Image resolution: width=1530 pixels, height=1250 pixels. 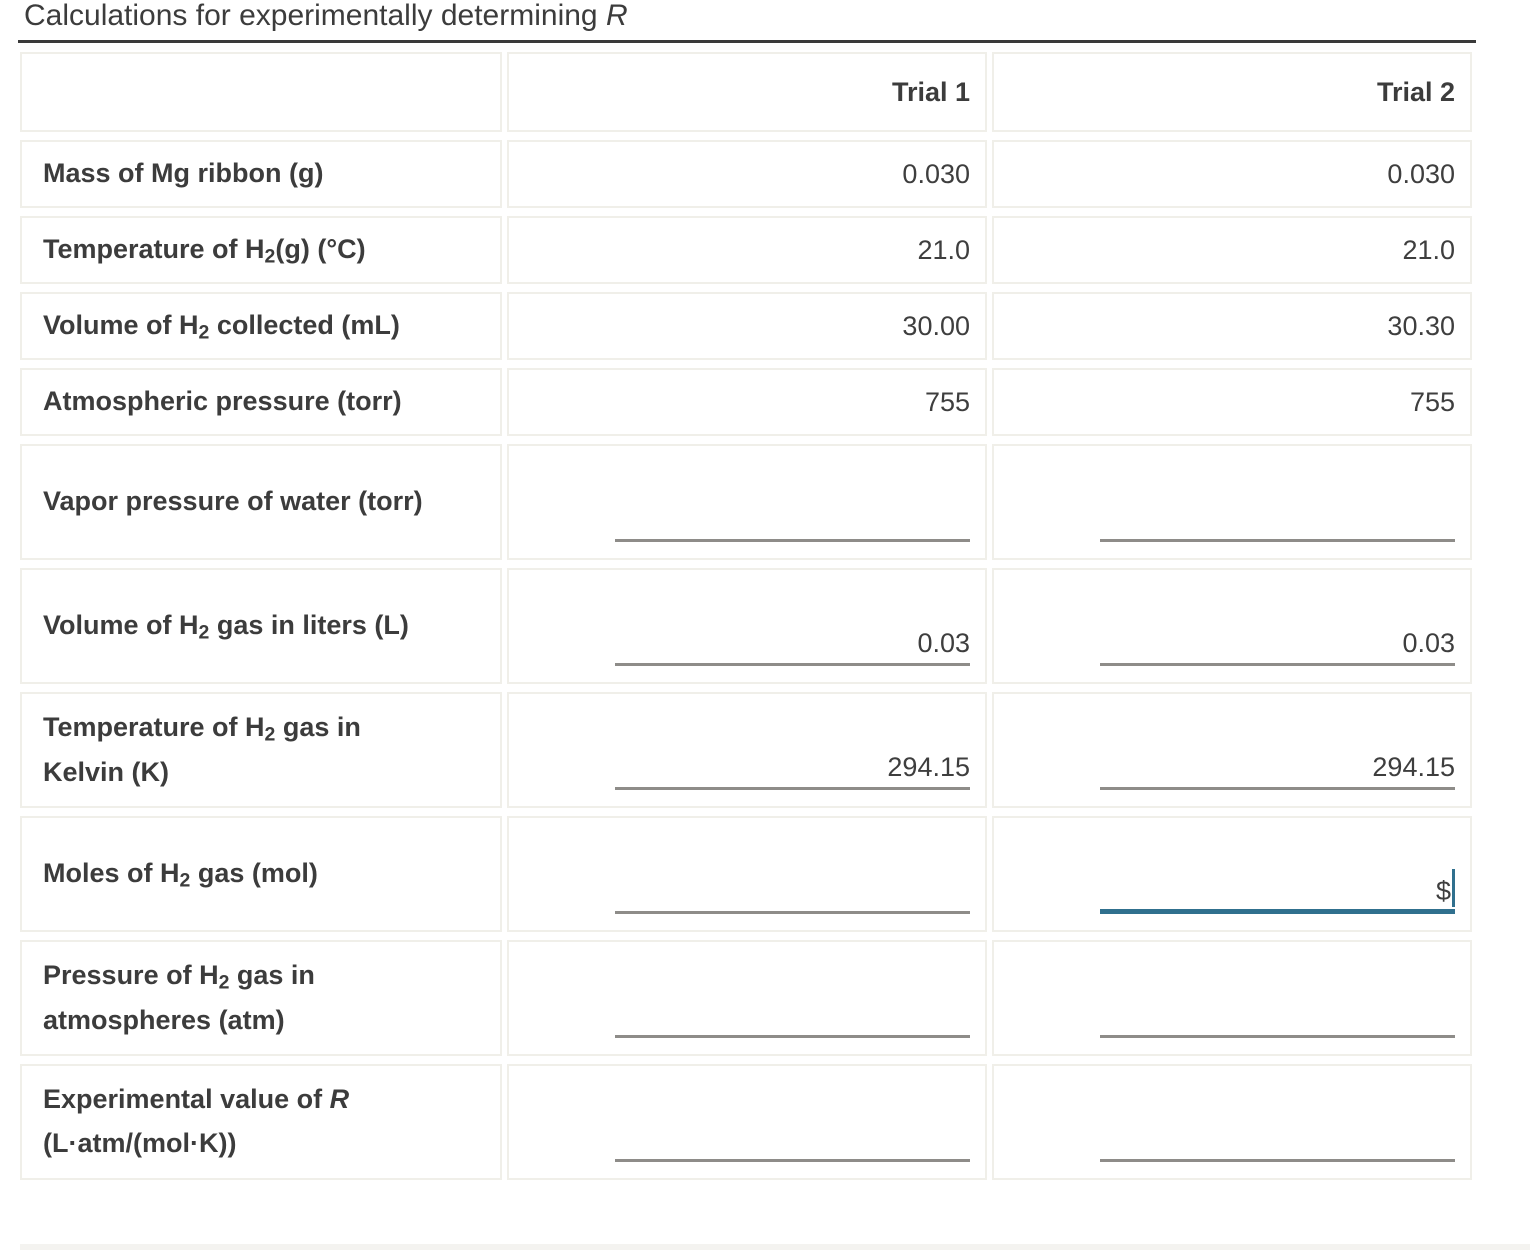 What do you see at coordinates (131, 974) in the screenshot?
I see `label-text-segment: Pressure of H` at bounding box center [131, 974].